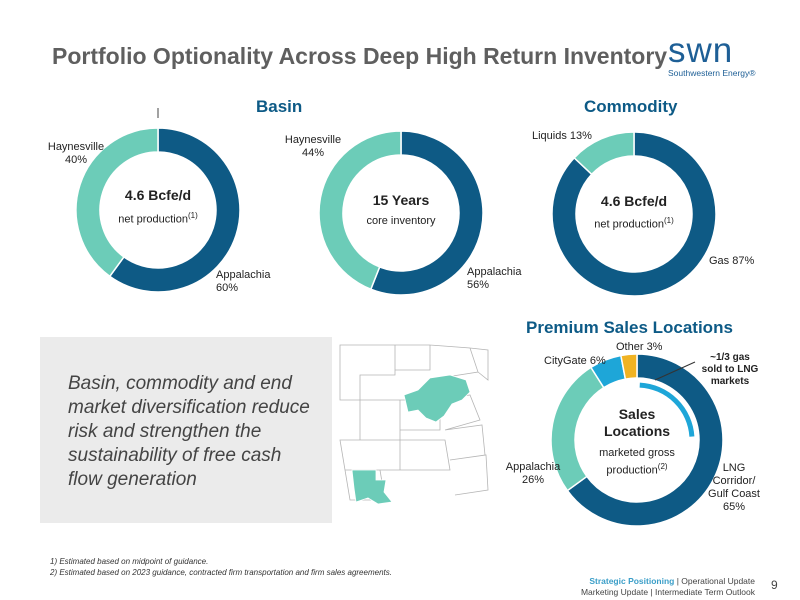 Image resolution: width=800 pixels, height=600 pixels. I want to click on page-number: 9, so click(774, 585).